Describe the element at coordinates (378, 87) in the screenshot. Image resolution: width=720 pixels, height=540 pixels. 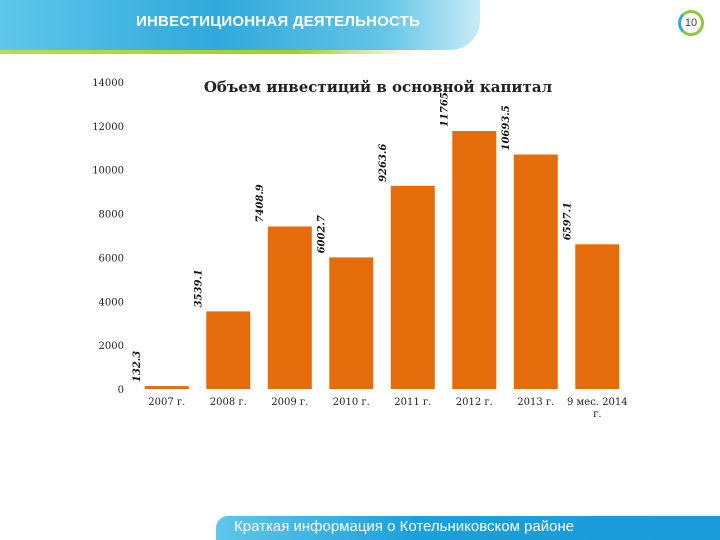
I see `chart-title: Объем инвестиций в основной капитал` at that location.